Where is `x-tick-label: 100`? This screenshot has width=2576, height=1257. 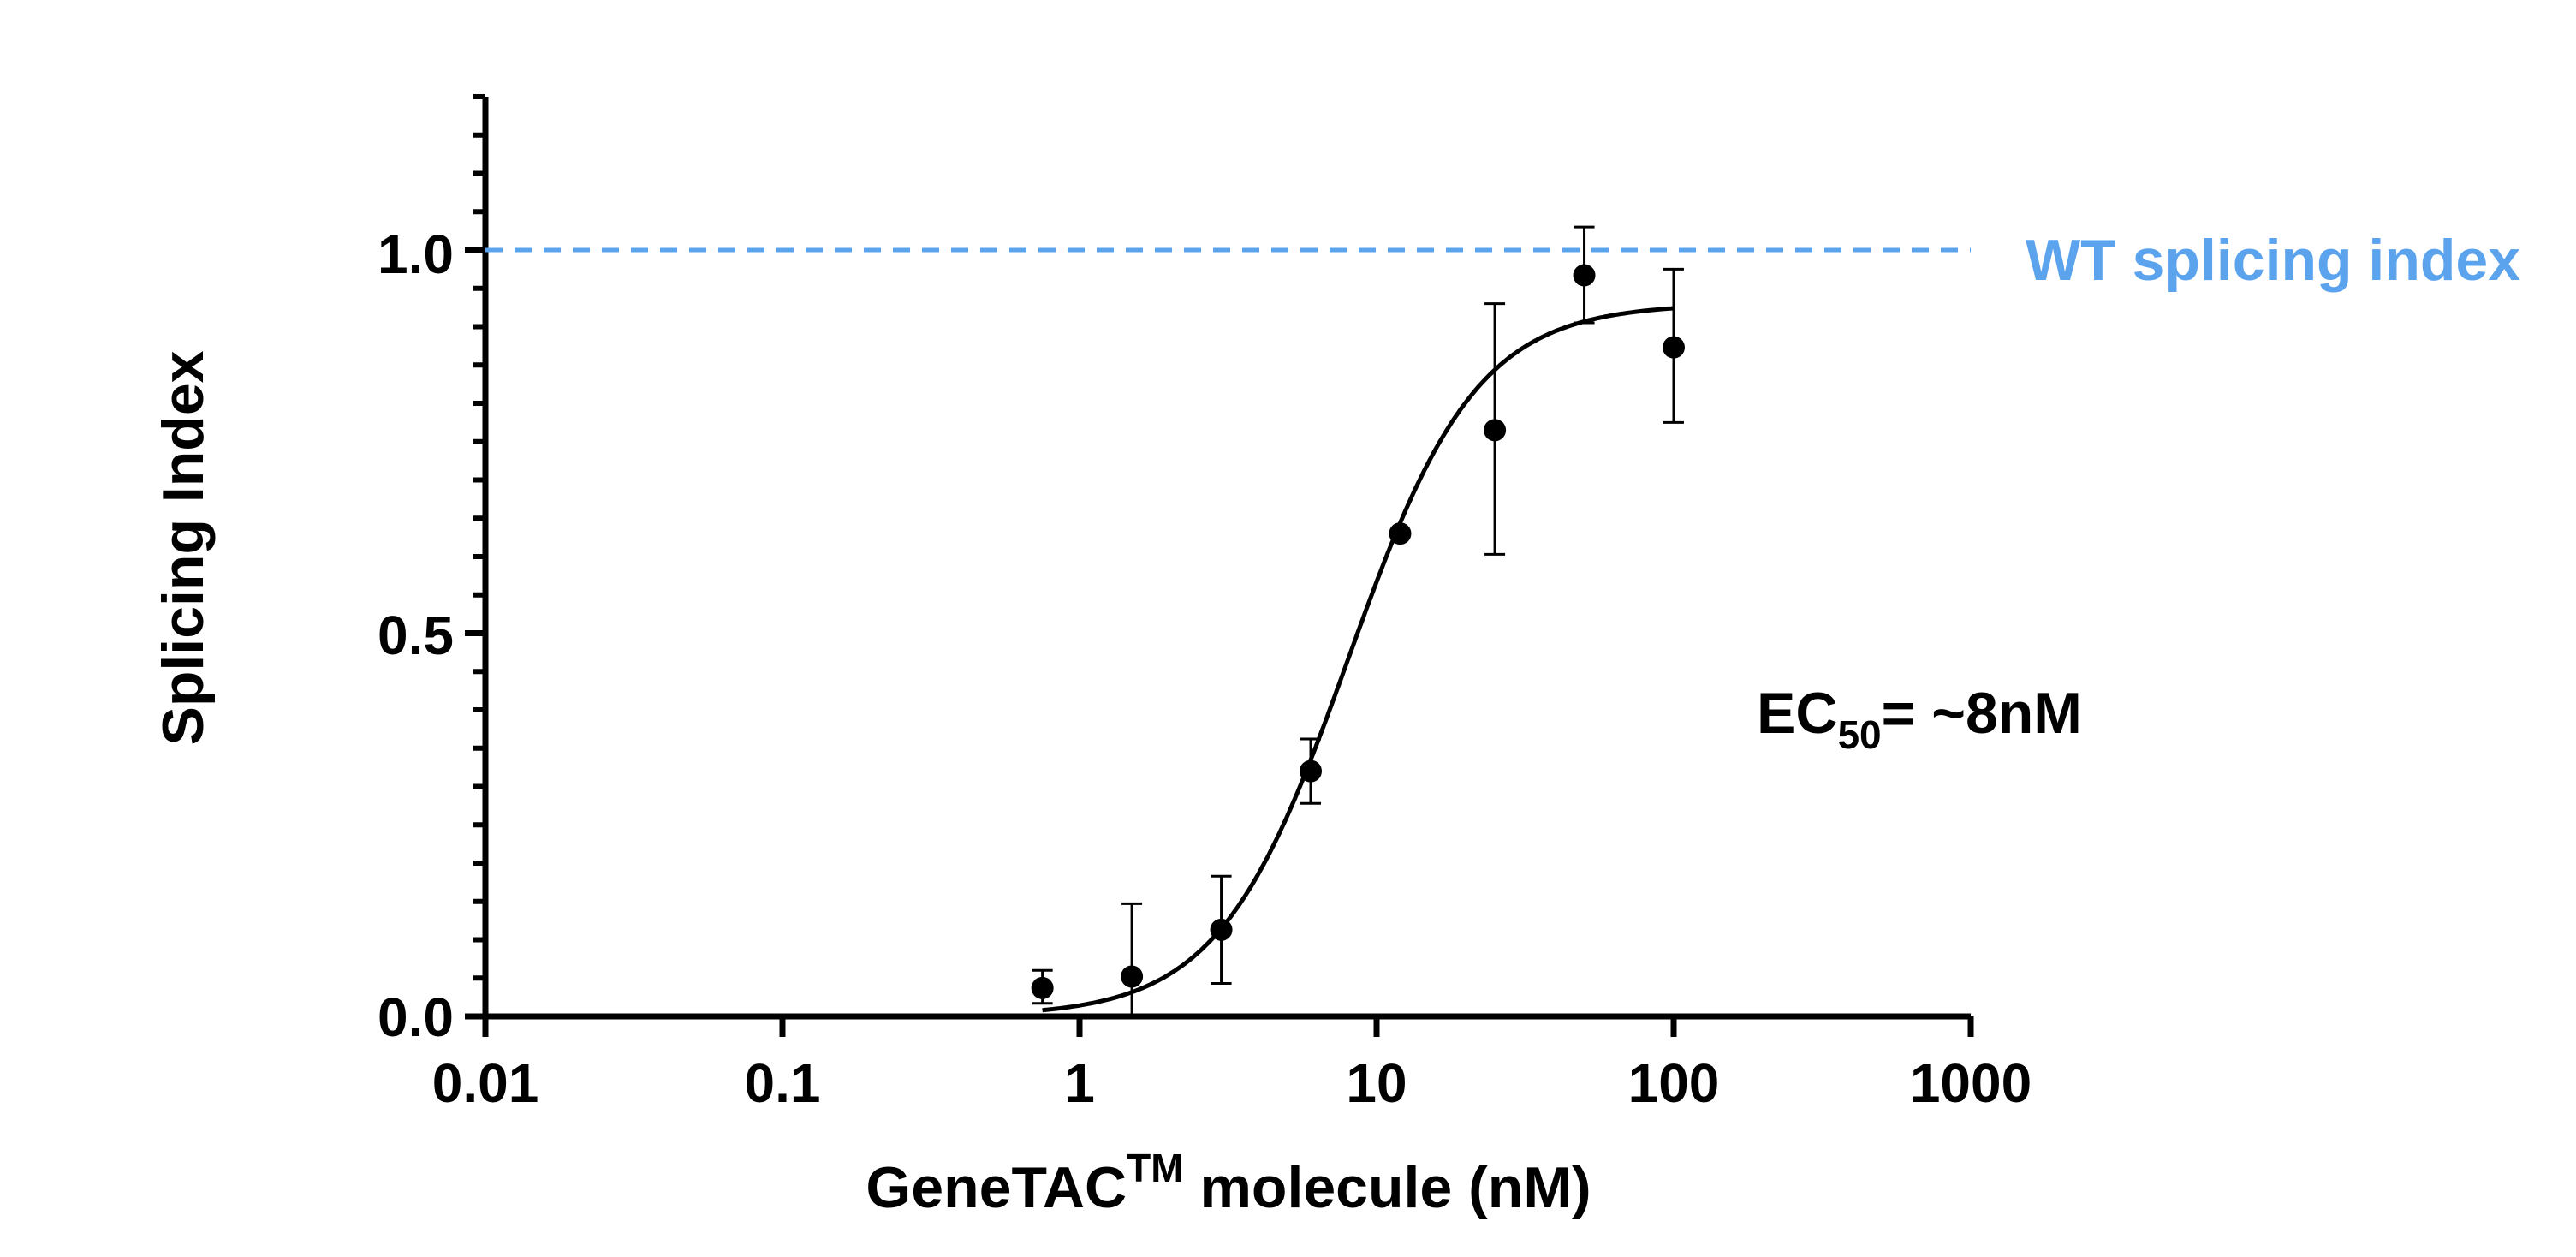 x-tick-label: 100 is located at coordinates (1674, 1083).